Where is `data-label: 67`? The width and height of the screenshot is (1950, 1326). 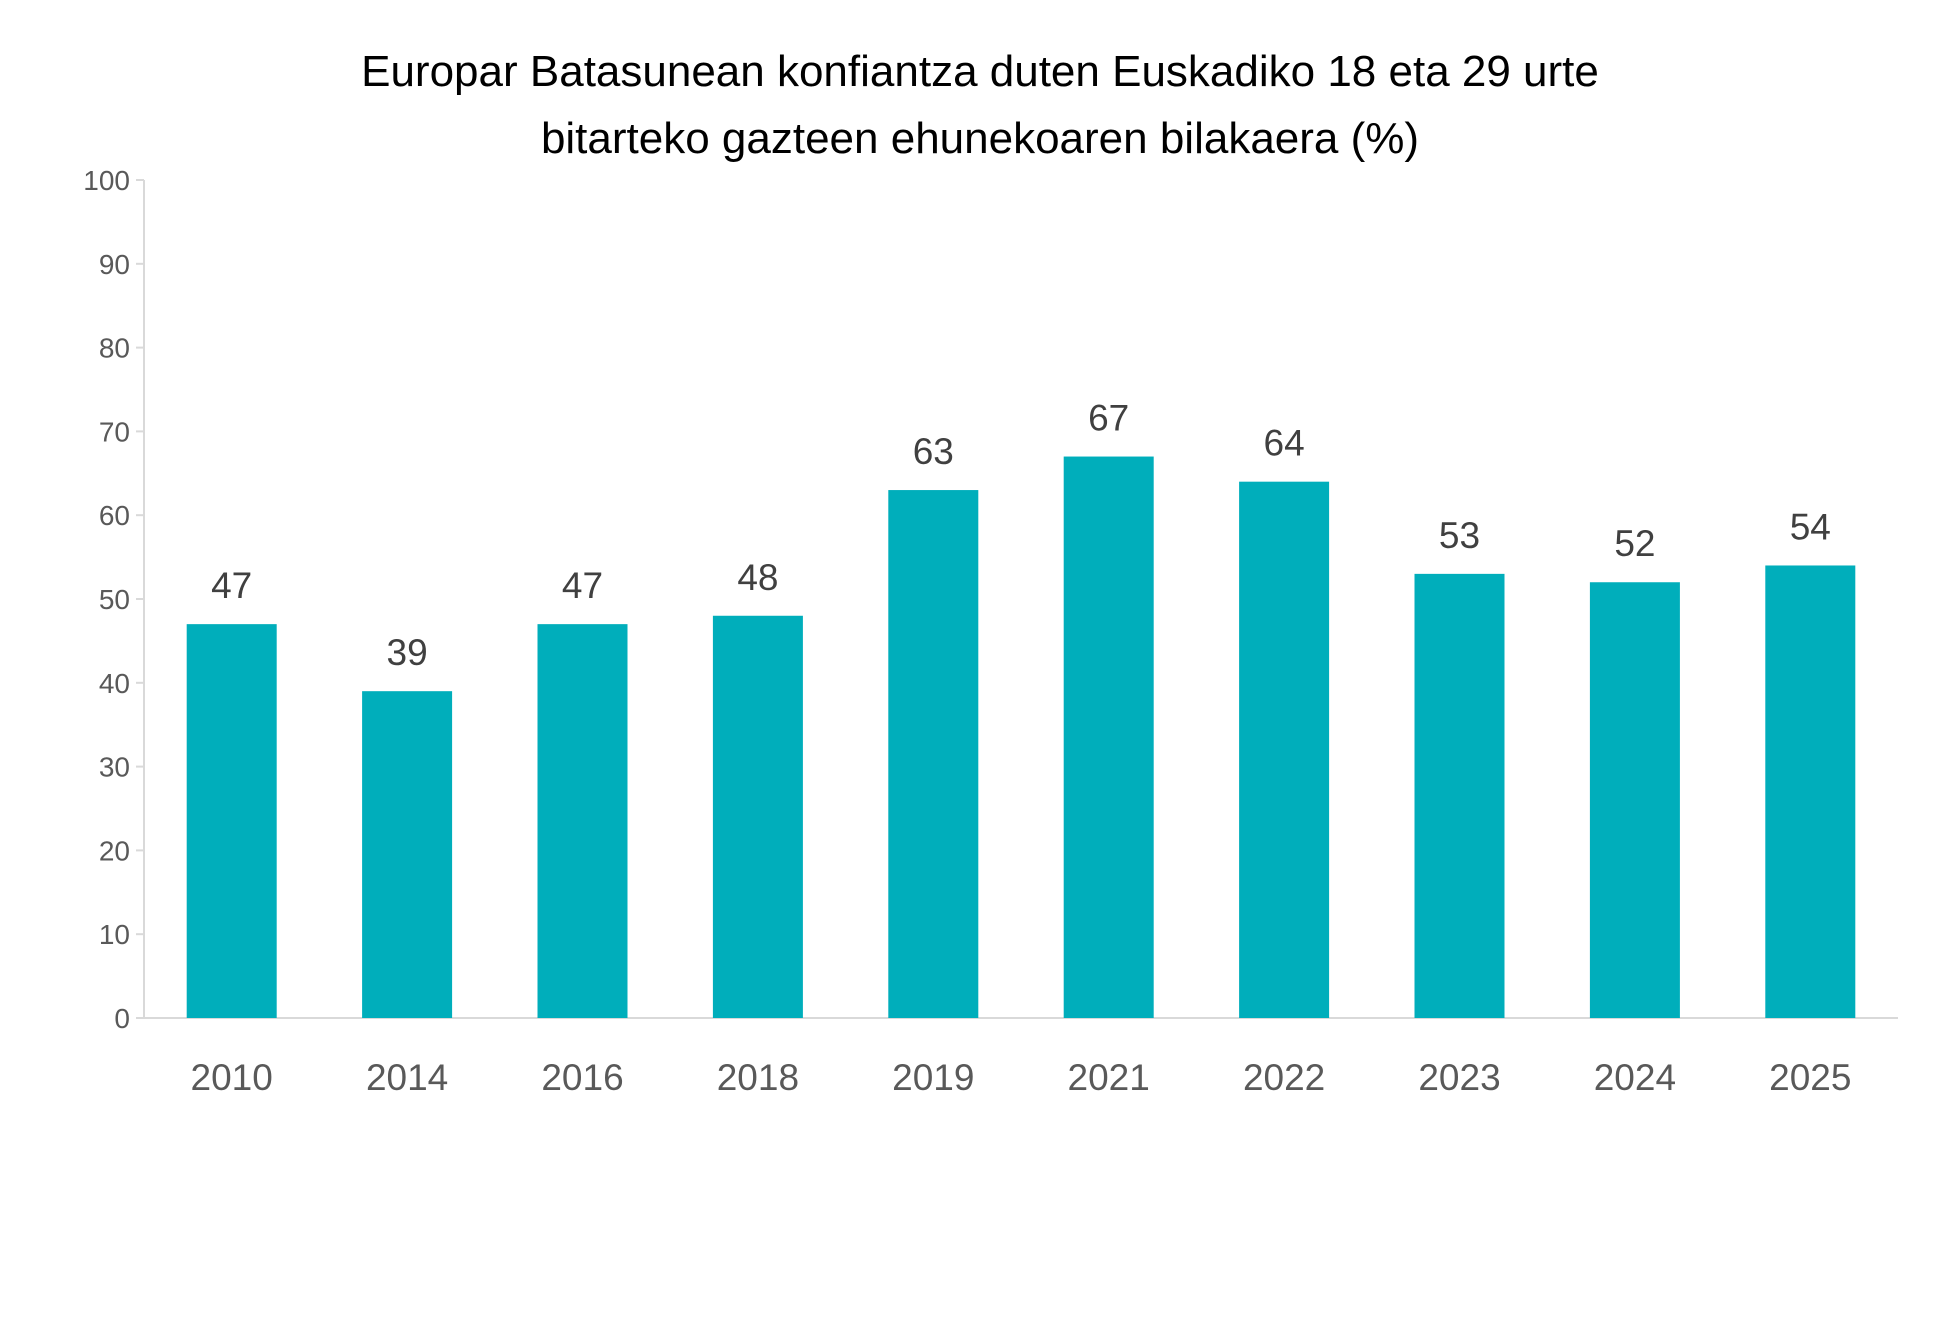
data-label: 67 is located at coordinates (1108, 418).